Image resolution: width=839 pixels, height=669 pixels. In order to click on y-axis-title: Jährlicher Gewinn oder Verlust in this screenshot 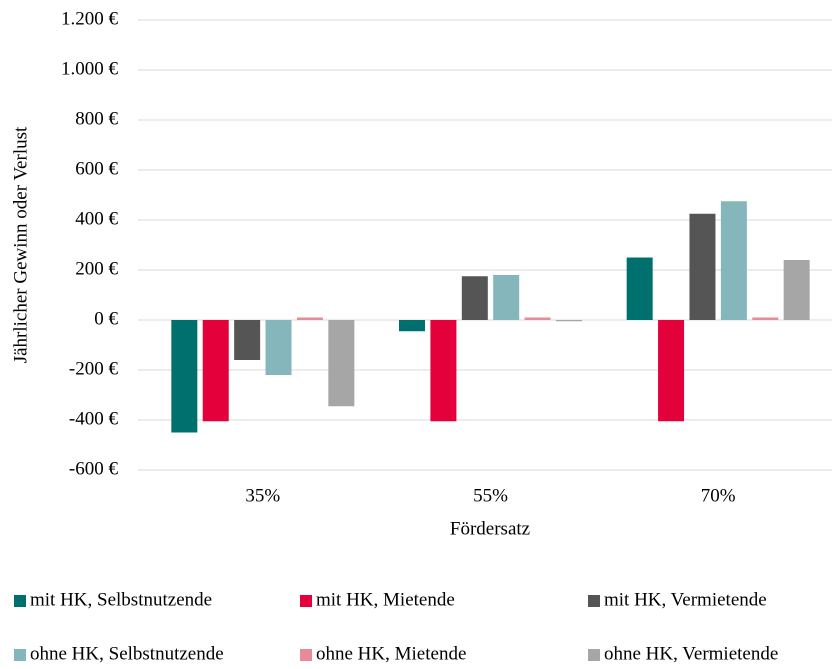, I will do `click(20, 244)`.